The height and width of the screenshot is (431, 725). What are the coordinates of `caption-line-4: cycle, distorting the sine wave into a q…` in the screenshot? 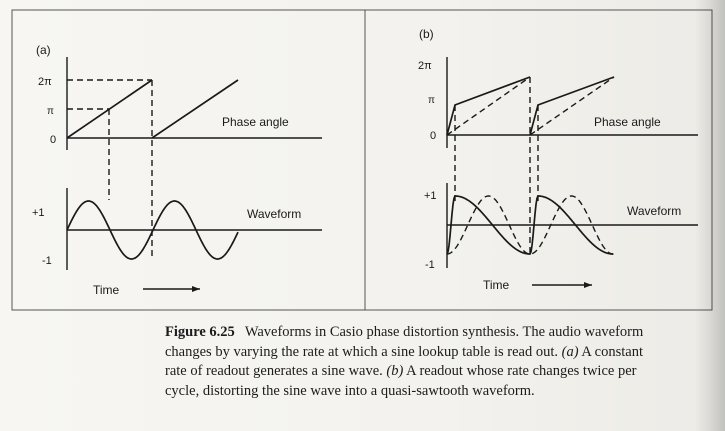 It's located at (445, 392).